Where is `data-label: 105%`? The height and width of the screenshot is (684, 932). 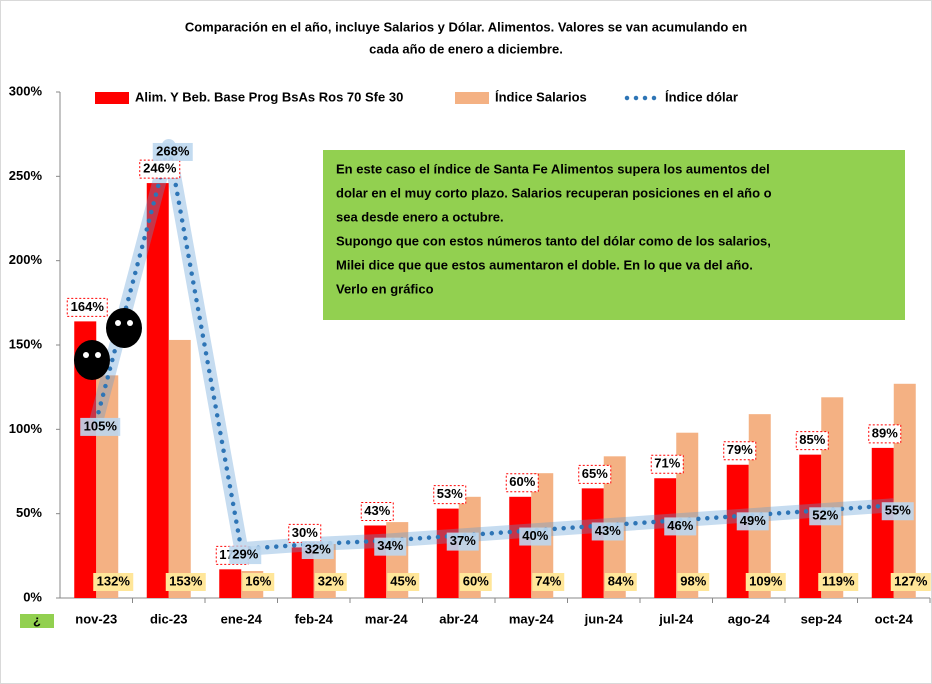 data-label: 105% is located at coordinates (101, 425).